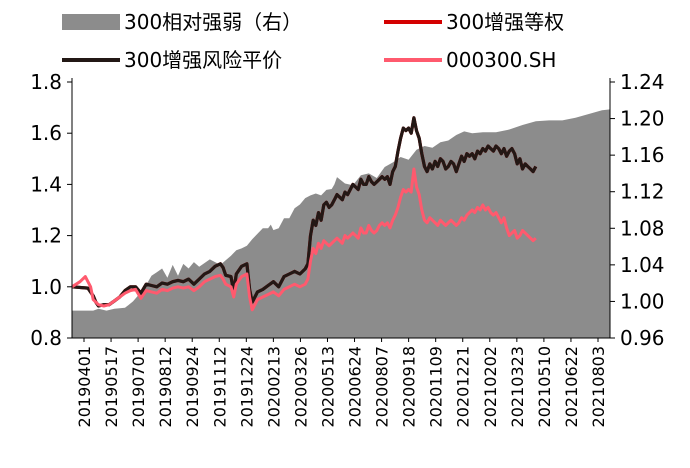 The height and width of the screenshot is (468, 690). Describe the element at coordinates (409, 386) in the screenshot. I see `x-tick-label: 20200918` at that location.